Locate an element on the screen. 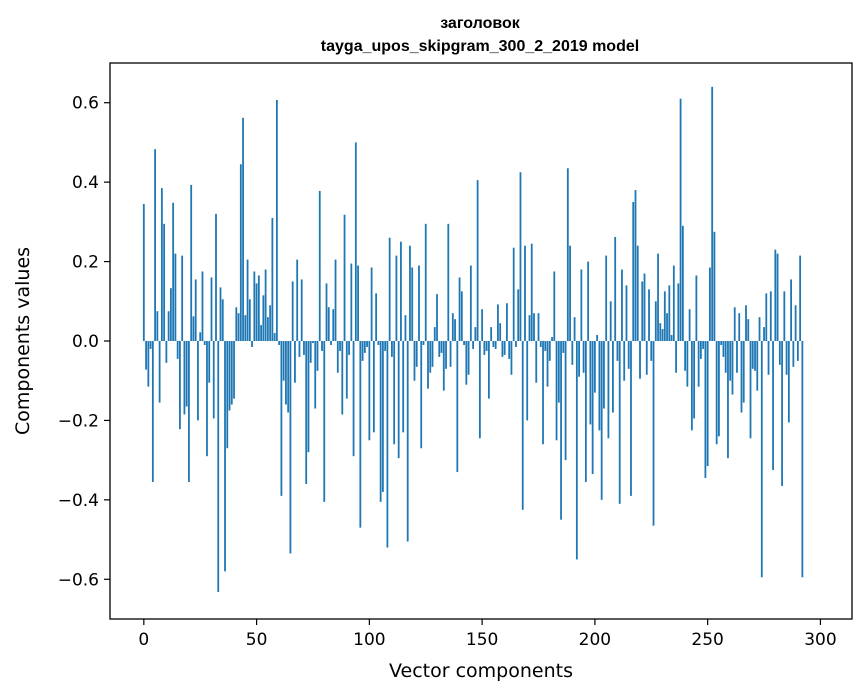 Image resolution: width=867 pixels, height=696 pixels. x-tick-label: 100 is located at coordinates (369, 640).